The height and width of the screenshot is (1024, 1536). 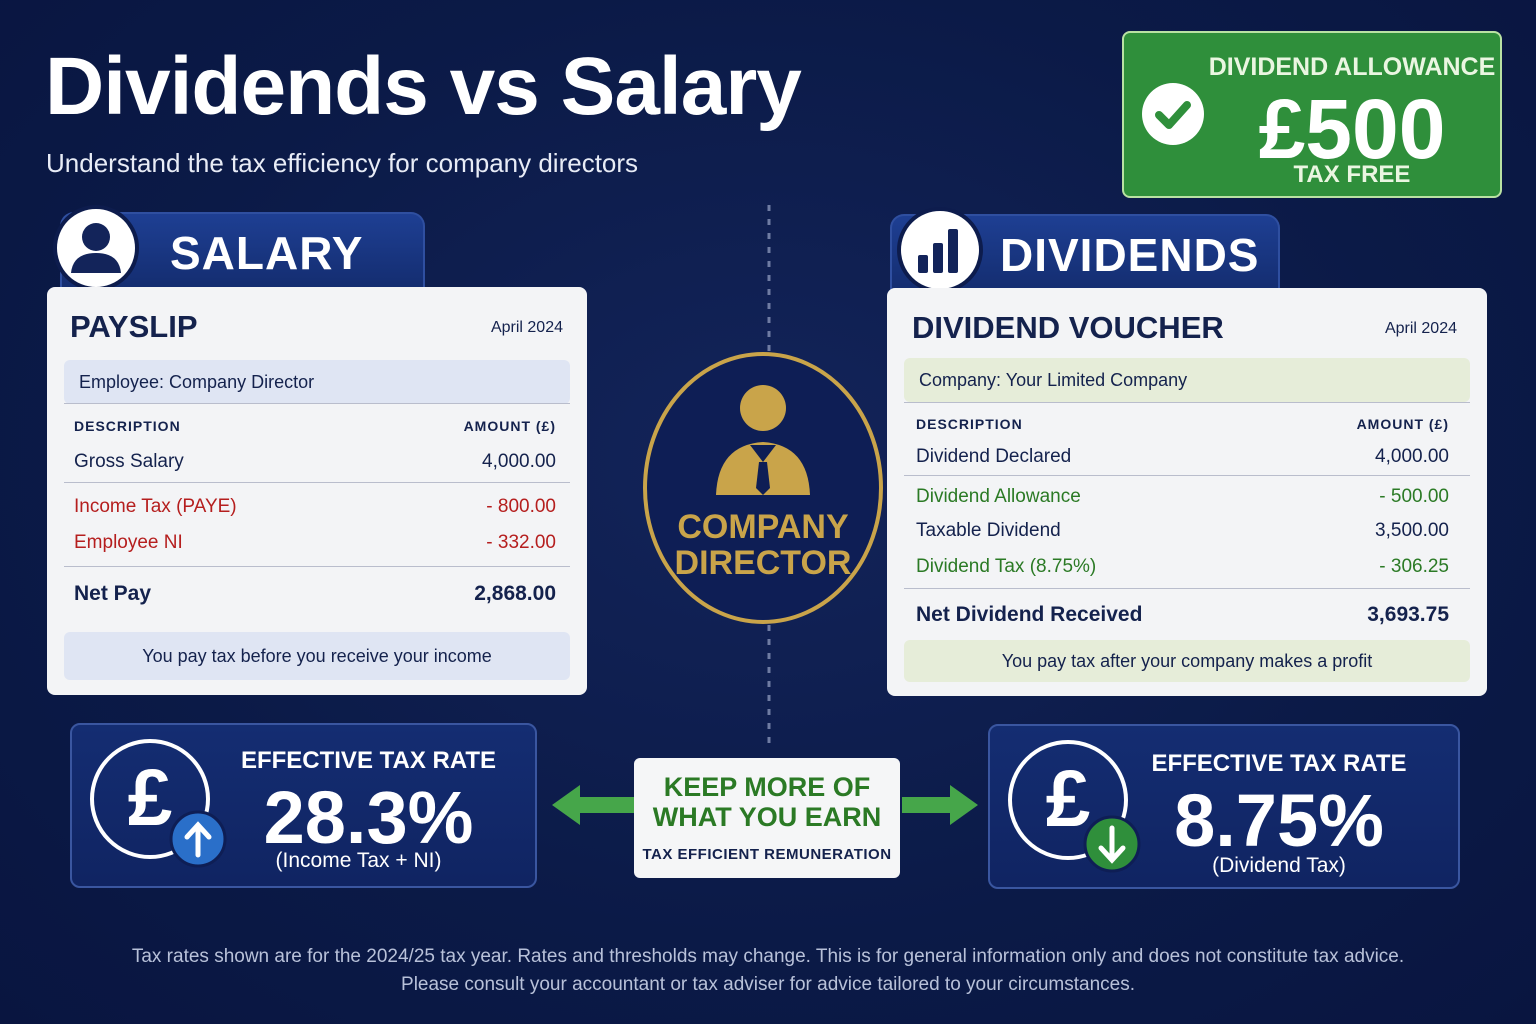 What do you see at coordinates (1414, 496) in the screenshot?
I see `row-amount: - 500.00` at bounding box center [1414, 496].